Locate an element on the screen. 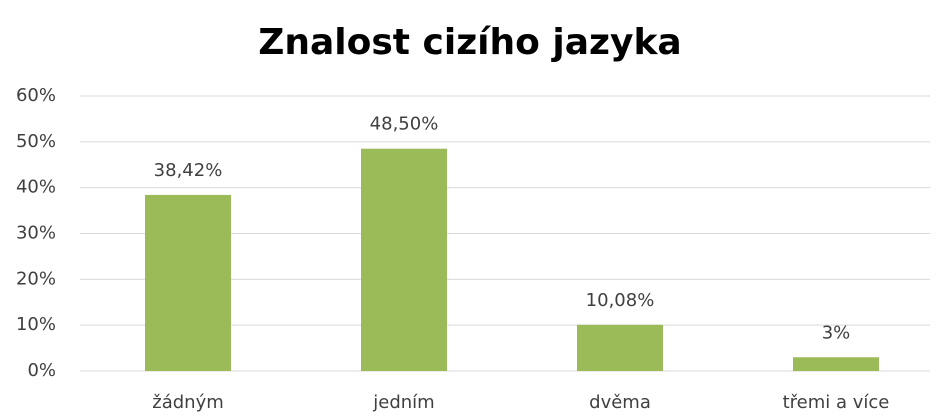 This screenshot has height=418, width=938. y-tick-label: 60% is located at coordinates (36, 95).